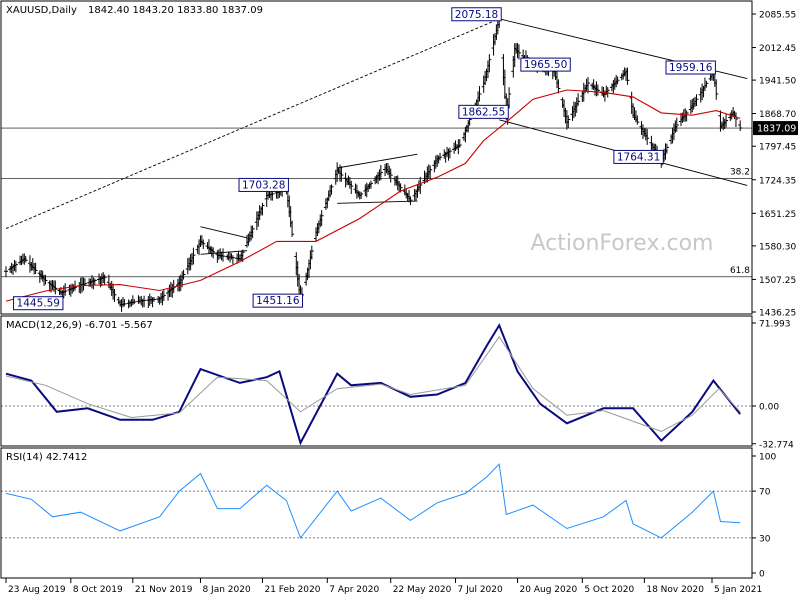 The height and width of the screenshot is (600, 800). I want to click on macd-axis-label: 71.993, so click(775, 325).